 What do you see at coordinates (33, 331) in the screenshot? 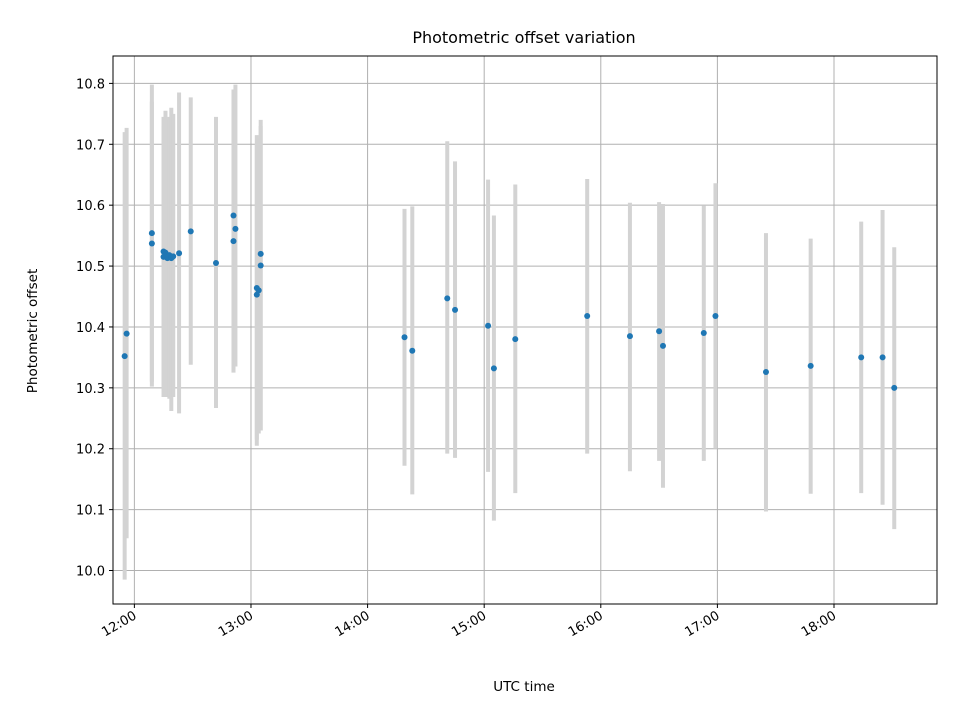
I see `y-axis-label: Photometric offset` at bounding box center [33, 331].